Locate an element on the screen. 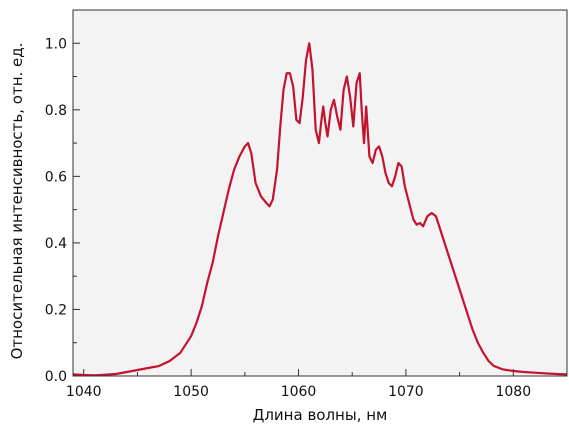 This screenshot has height=428, width=569. y-tick-label: 0.4 is located at coordinates (56, 244).